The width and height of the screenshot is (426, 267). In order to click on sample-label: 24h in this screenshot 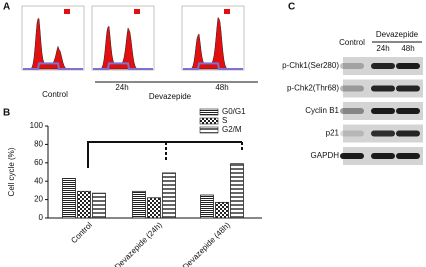, I will do `click(121, 87)`.